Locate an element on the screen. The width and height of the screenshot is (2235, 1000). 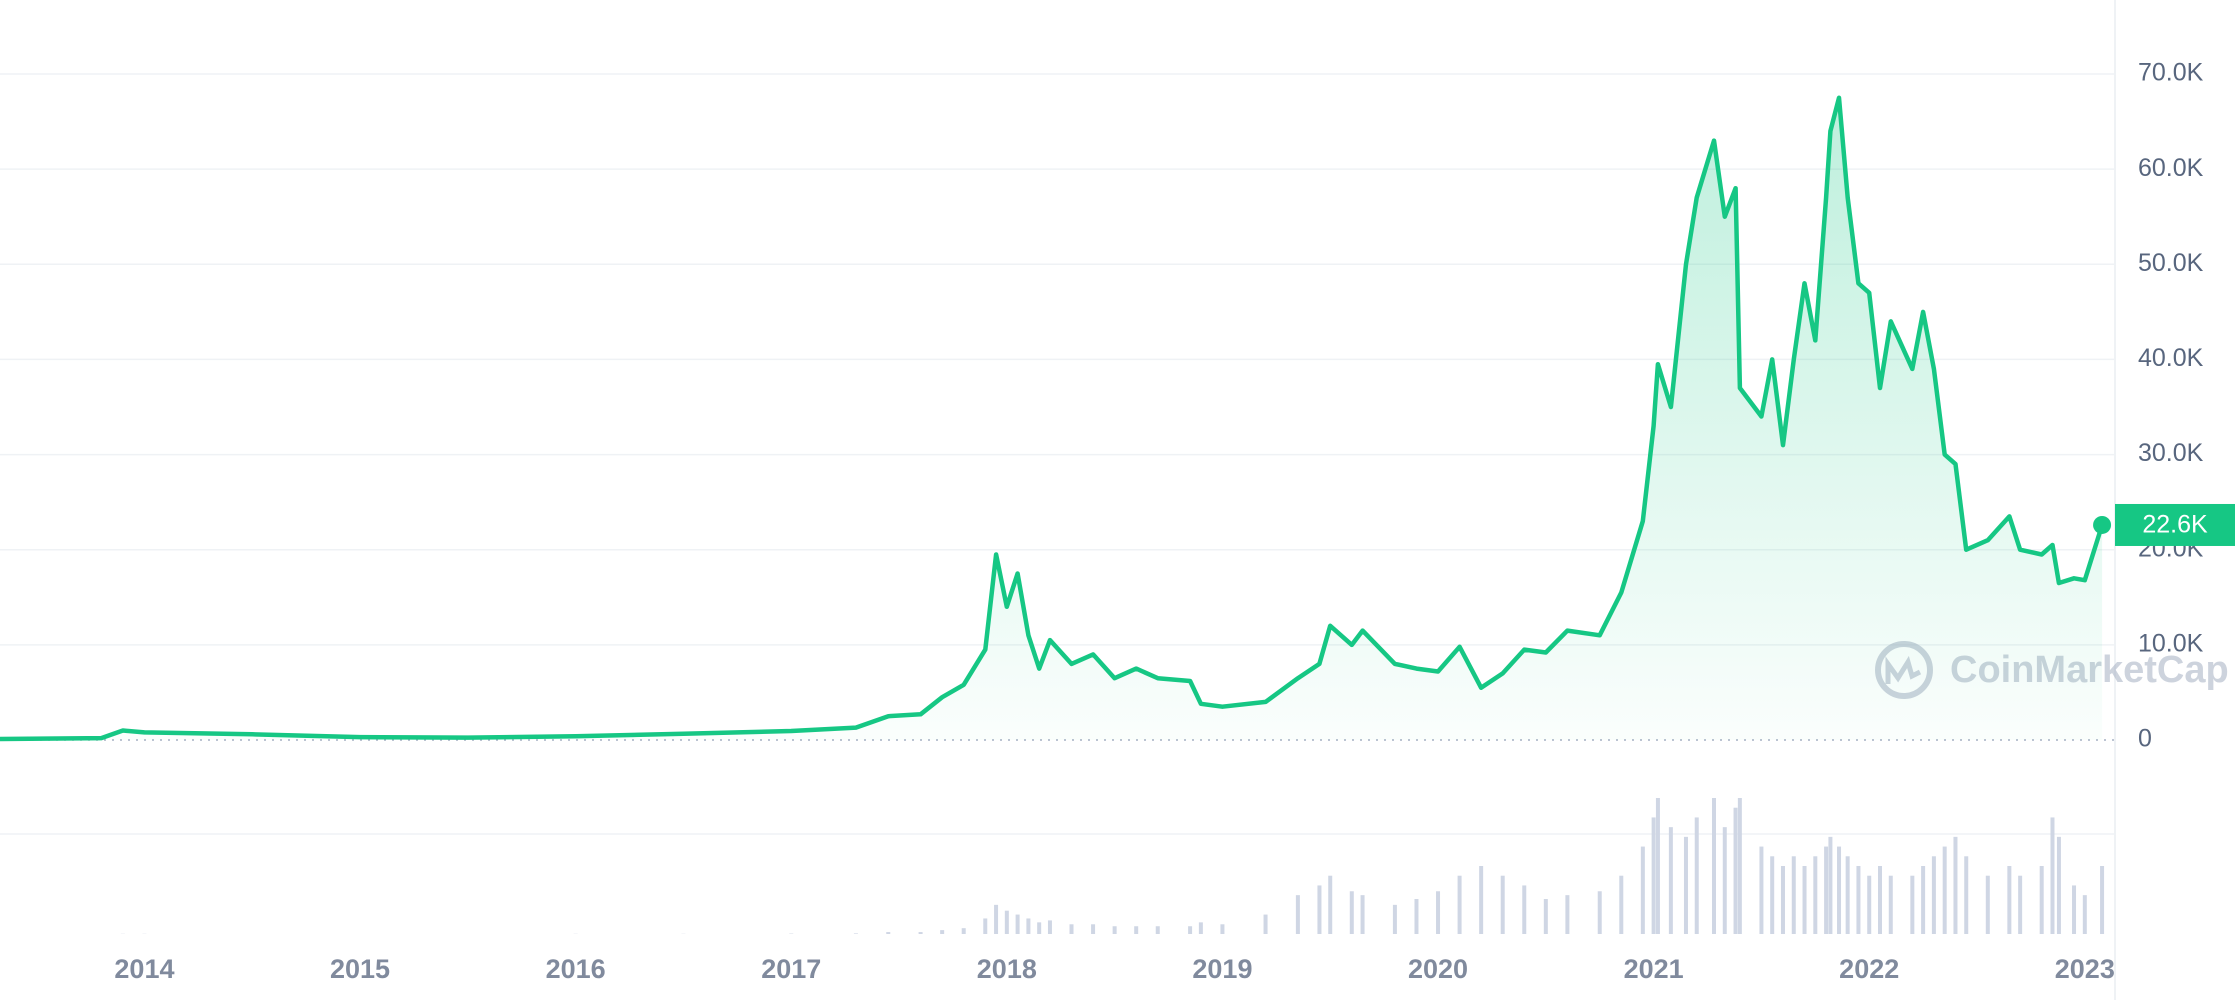
price-badge is located at coordinates (2175, 524).